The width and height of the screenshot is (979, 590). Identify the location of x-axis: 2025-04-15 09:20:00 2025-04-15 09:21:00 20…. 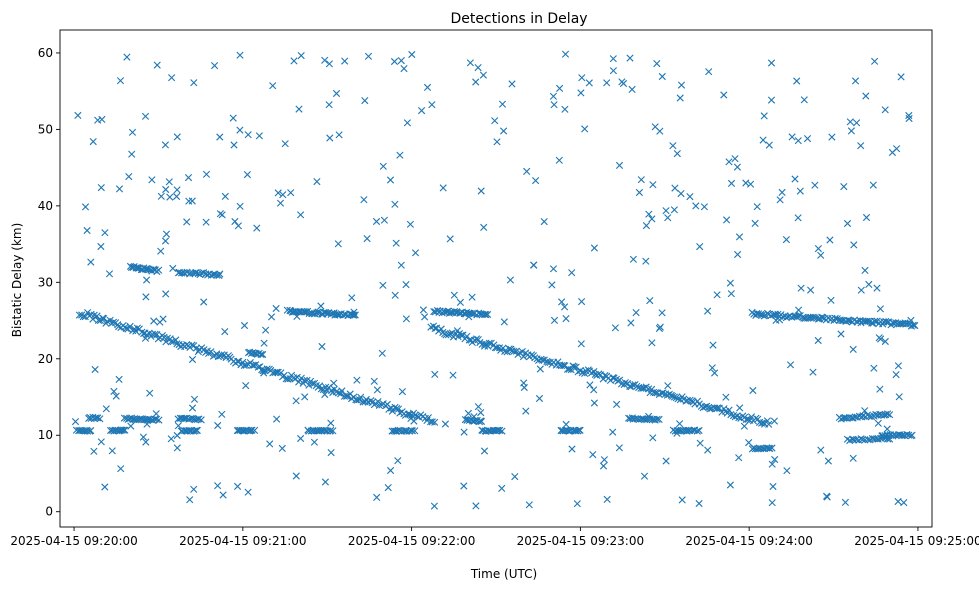
(494, 537).